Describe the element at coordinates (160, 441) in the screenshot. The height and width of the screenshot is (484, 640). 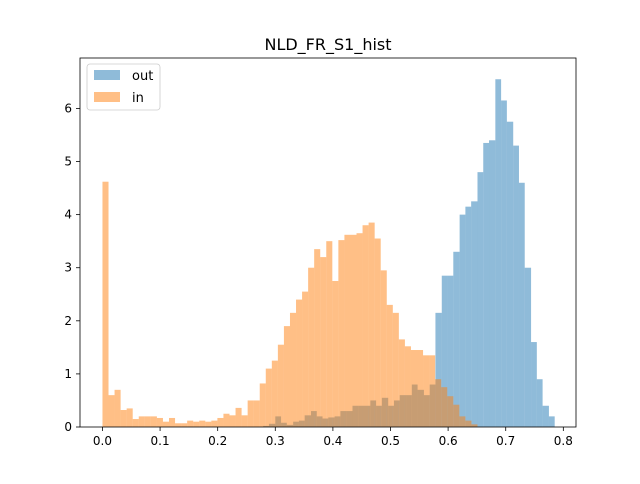
I see `x-tick-label-1: 0.1` at that location.